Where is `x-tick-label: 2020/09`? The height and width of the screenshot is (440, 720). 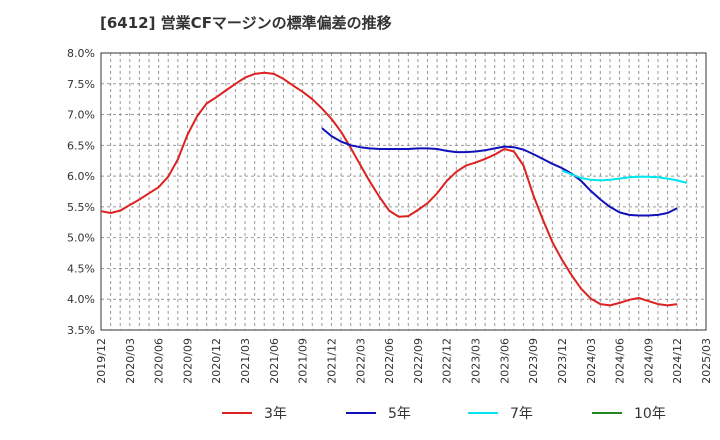 x-tick-label: 2020/09 is located at coordinates (187, 361).